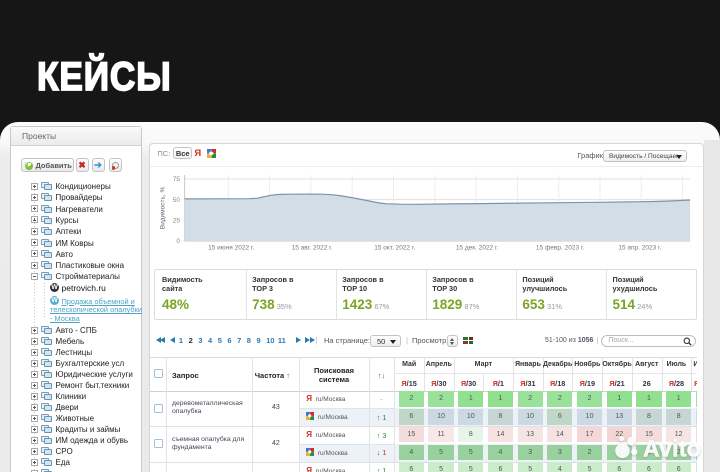 The height and width of the screenshot is (472, 720). What do you see at coordinates (179, 241) in the screenshot?
I see `svg-text: 0` at bounding box center [179, 241].